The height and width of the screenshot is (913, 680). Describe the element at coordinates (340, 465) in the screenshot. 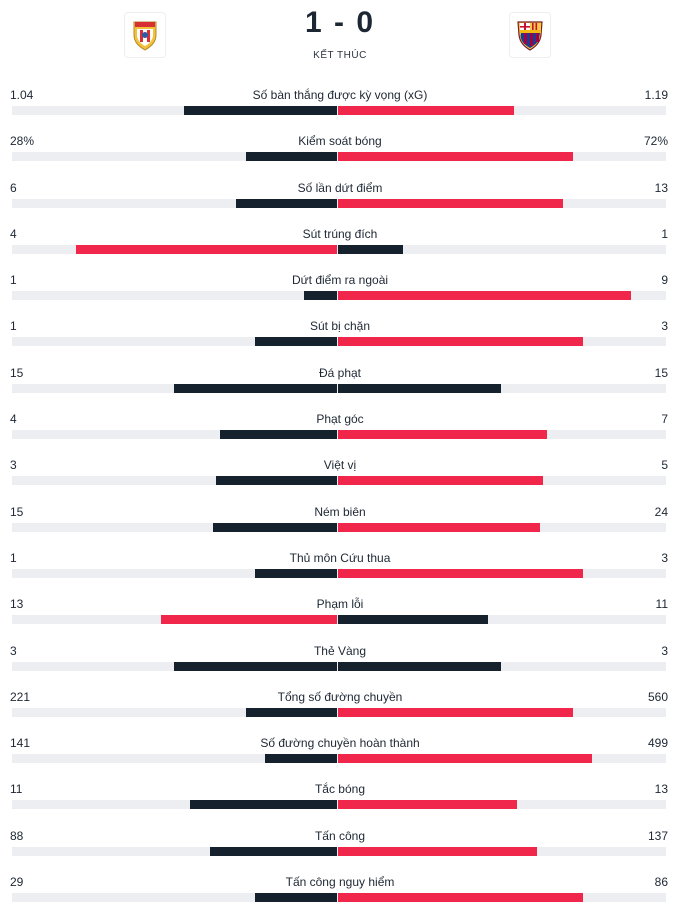

I see `stat-label: Việt vị` at that location.